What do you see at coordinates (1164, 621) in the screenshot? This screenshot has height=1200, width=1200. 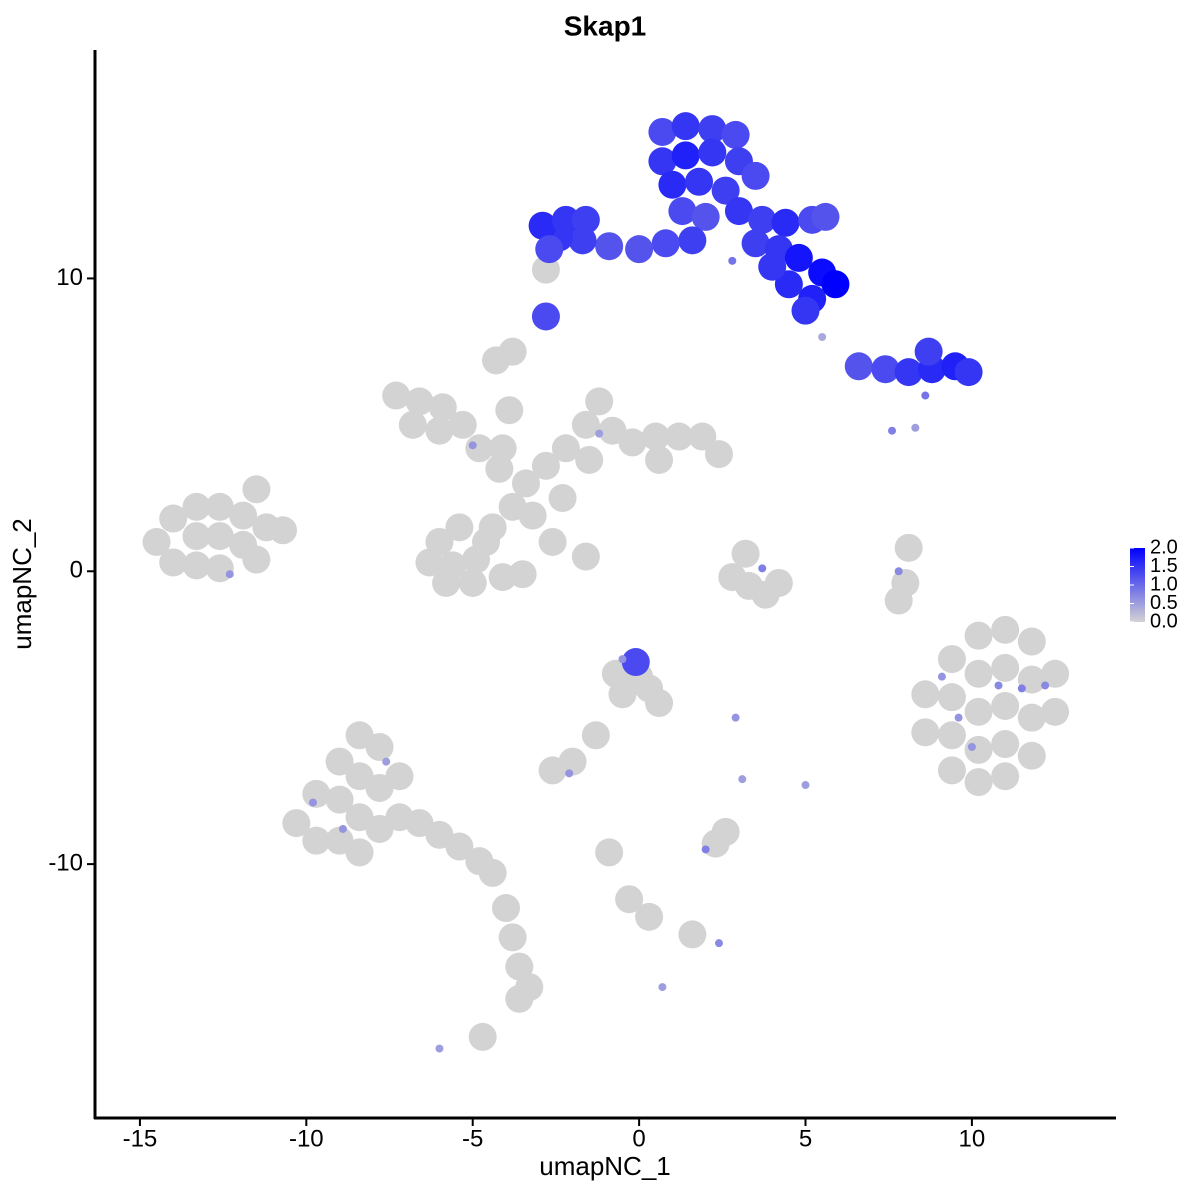 I see `colorbar-tick-label: 0.0` at bounding box center [1164, 621].